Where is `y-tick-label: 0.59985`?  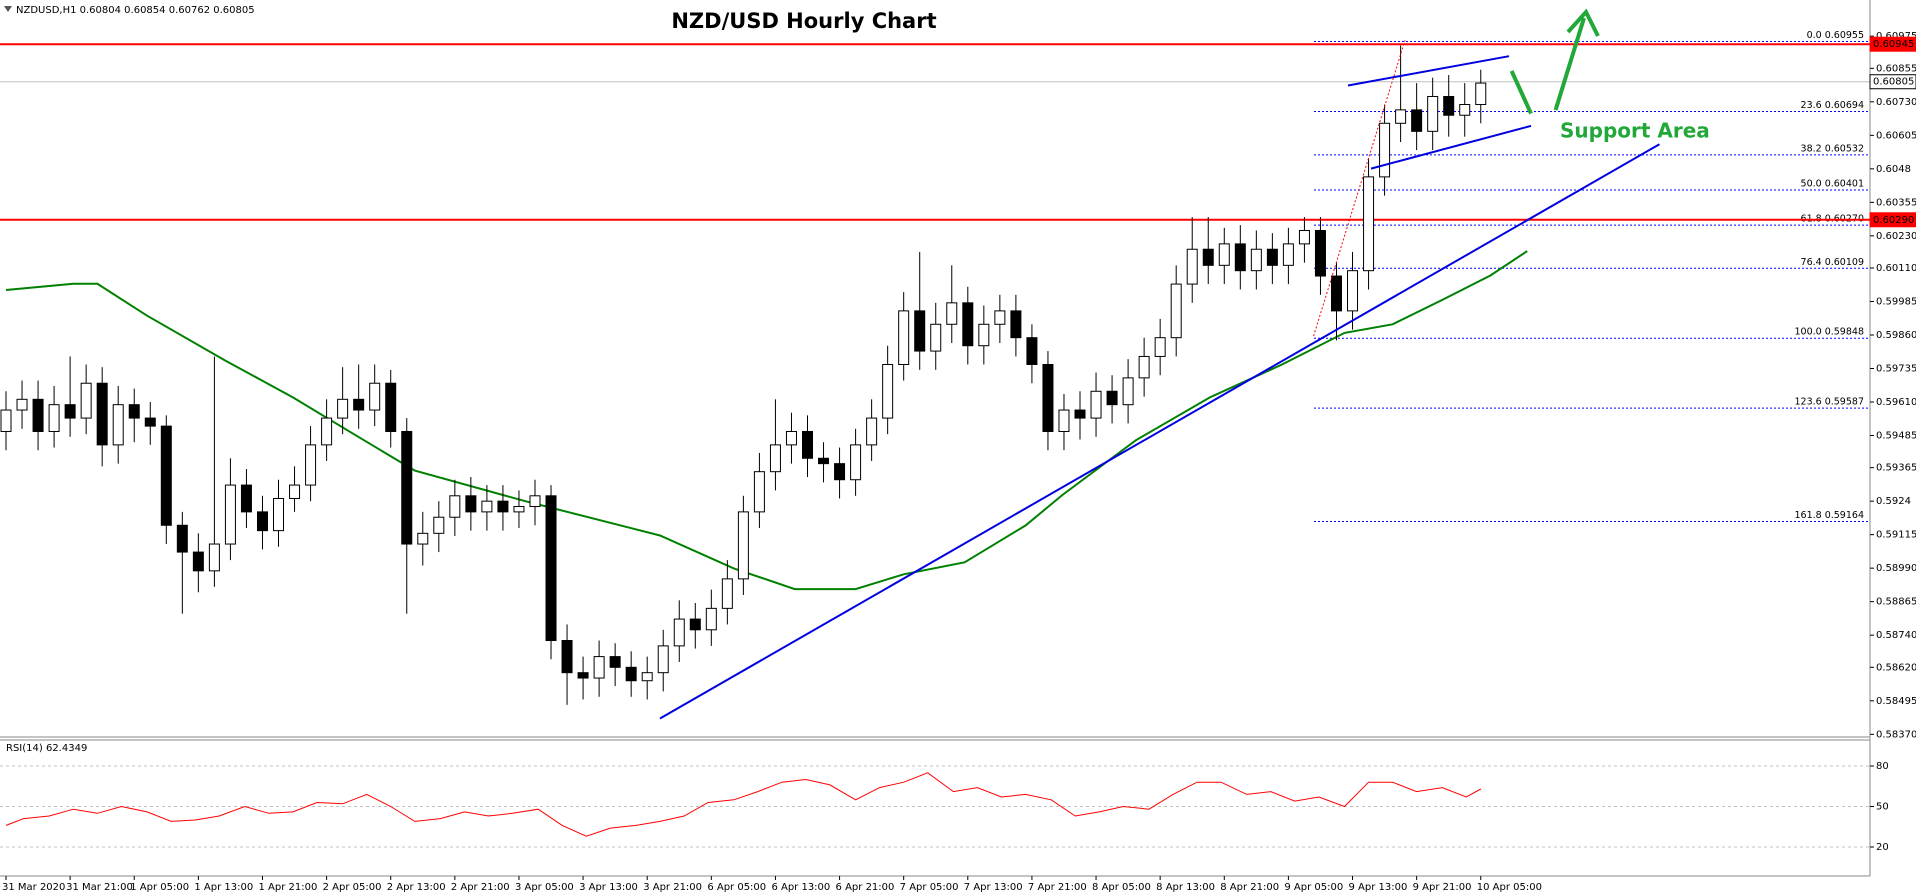 y-tick-label: 0.59985 is located at coordinates (1896, 302).